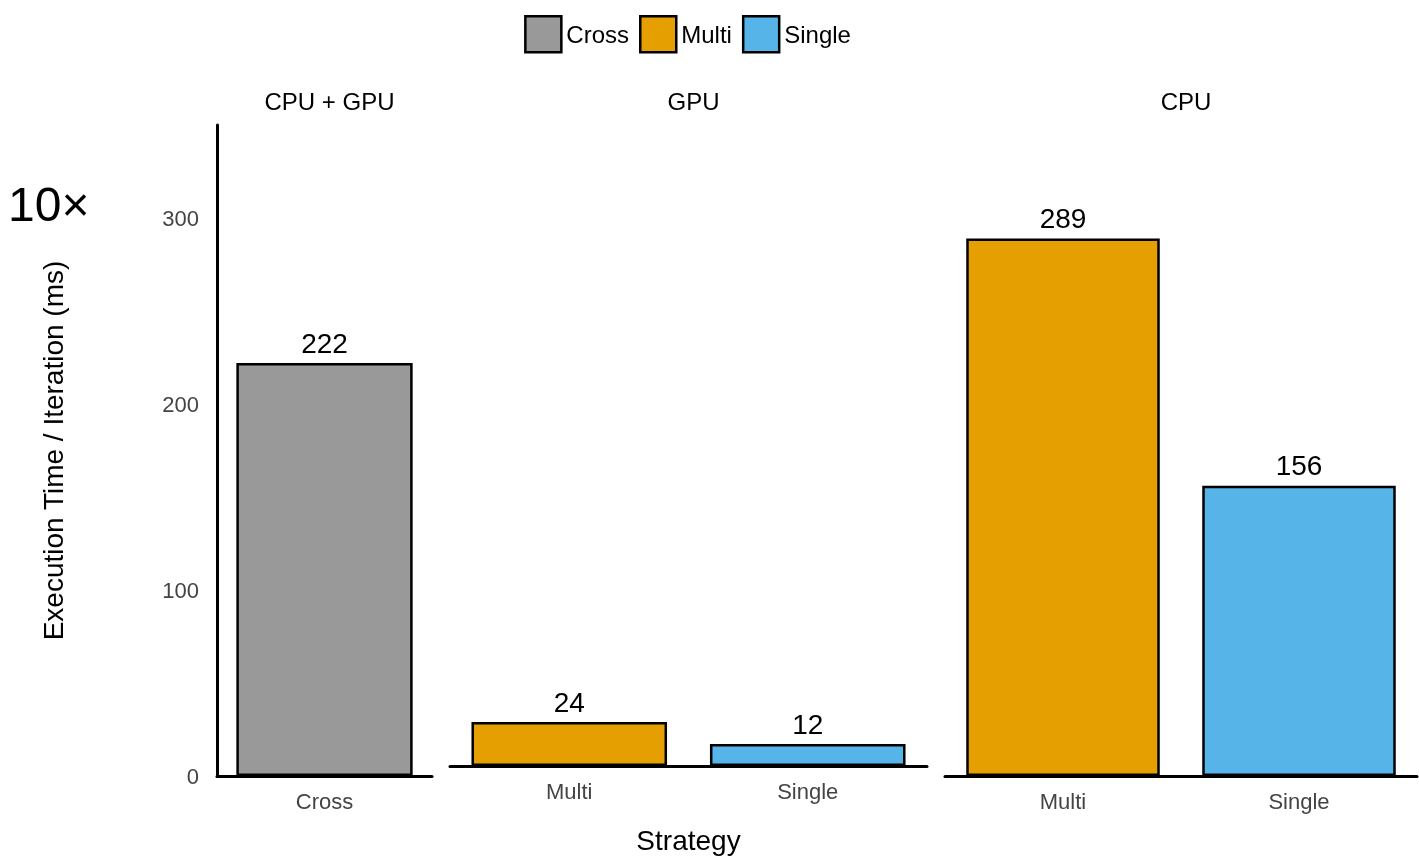 This screenshot has height=859, width=1419. What do you see at coordinates (569, 702) in the screenshot?
I see `data-label: 24` at bounding box center [569, 702].